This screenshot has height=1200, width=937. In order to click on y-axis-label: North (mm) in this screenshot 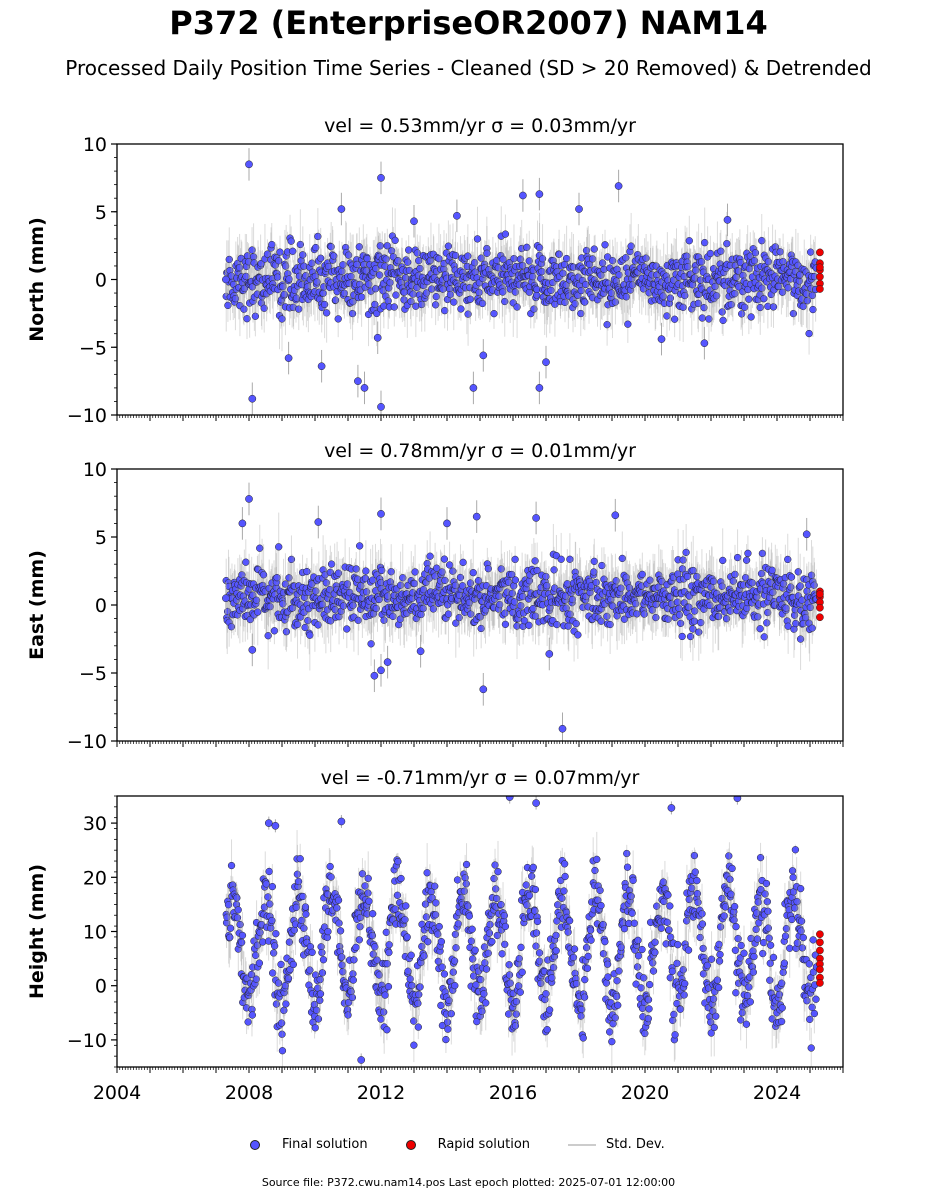, I will do `click(37, 279)`.